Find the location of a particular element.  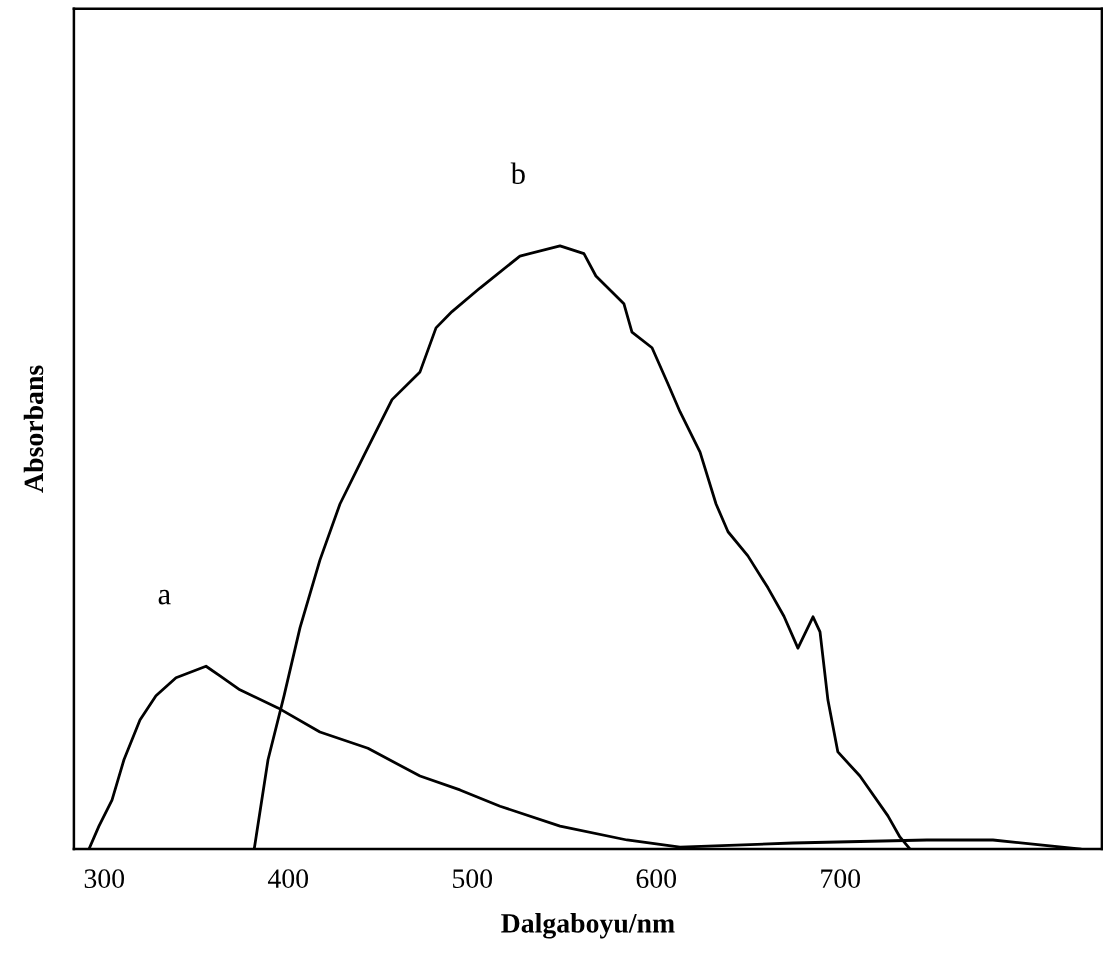

text: a is located at coordinates (164, 597).